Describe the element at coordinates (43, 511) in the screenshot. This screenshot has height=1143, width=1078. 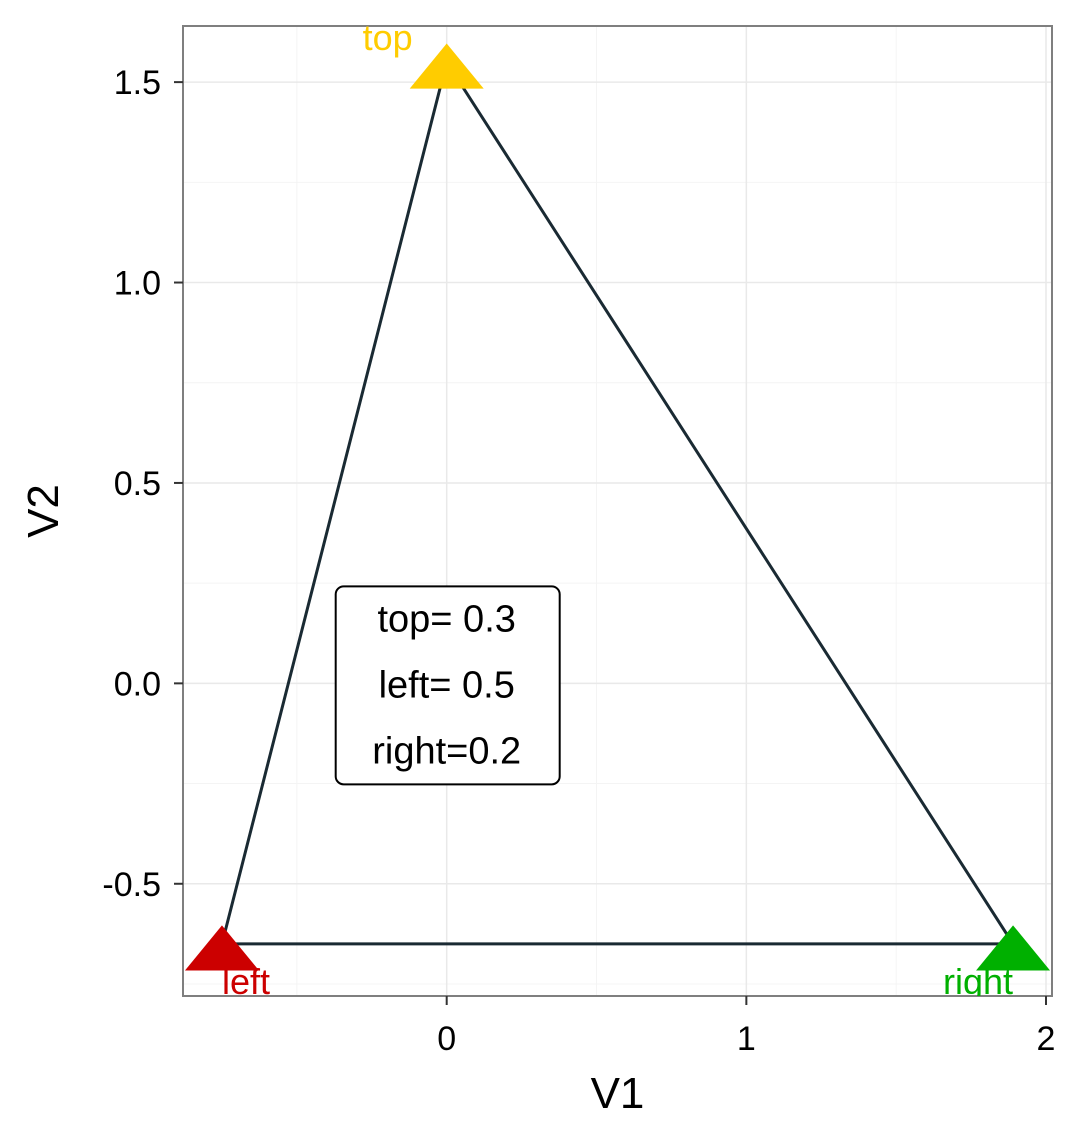
I see `y-axis-title: V2` at that location.